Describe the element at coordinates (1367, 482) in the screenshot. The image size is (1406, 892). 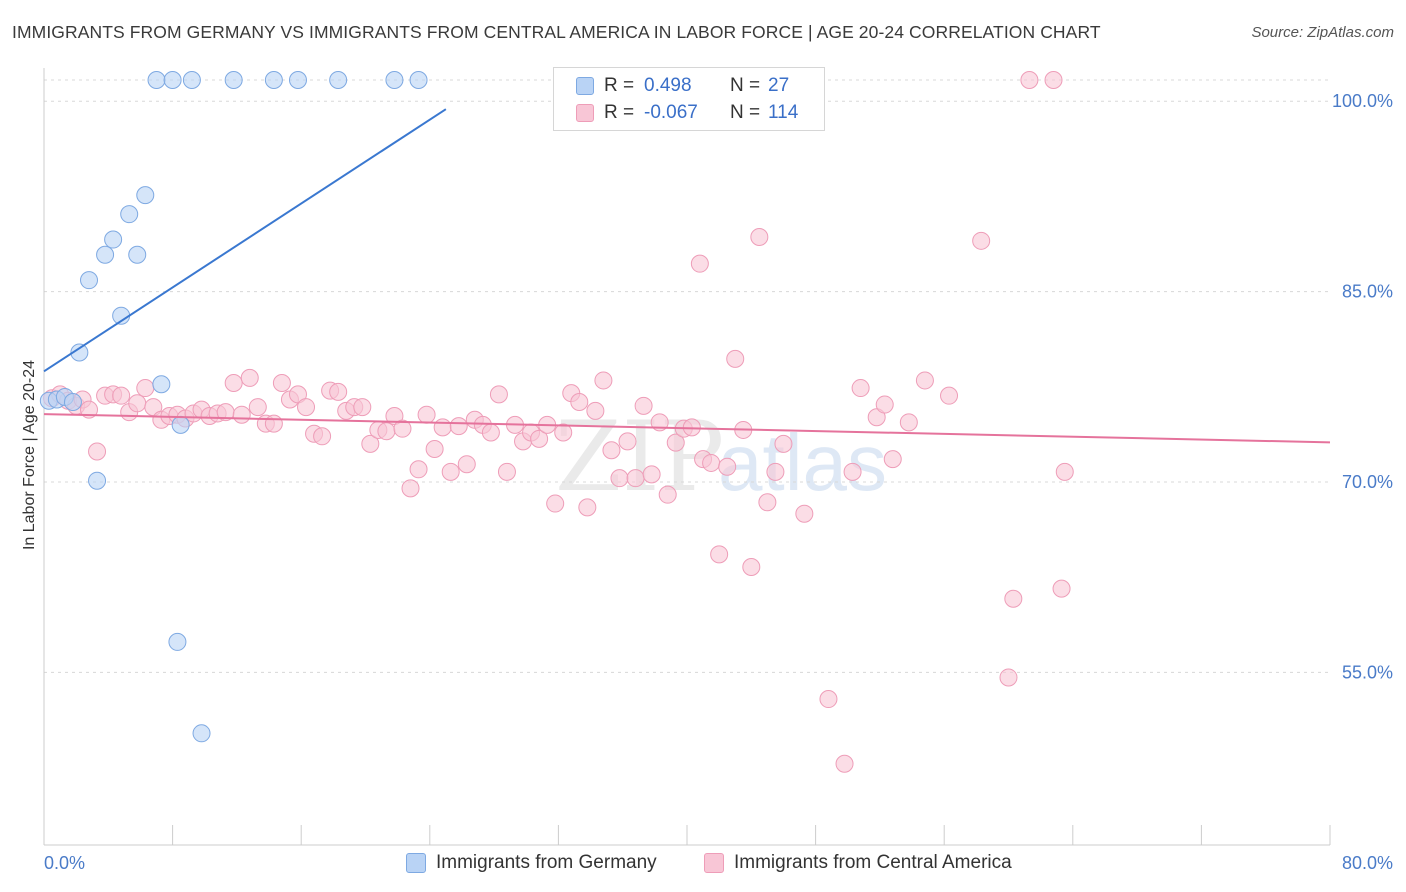
I see `y-tick-label: 70.0%` at that location.